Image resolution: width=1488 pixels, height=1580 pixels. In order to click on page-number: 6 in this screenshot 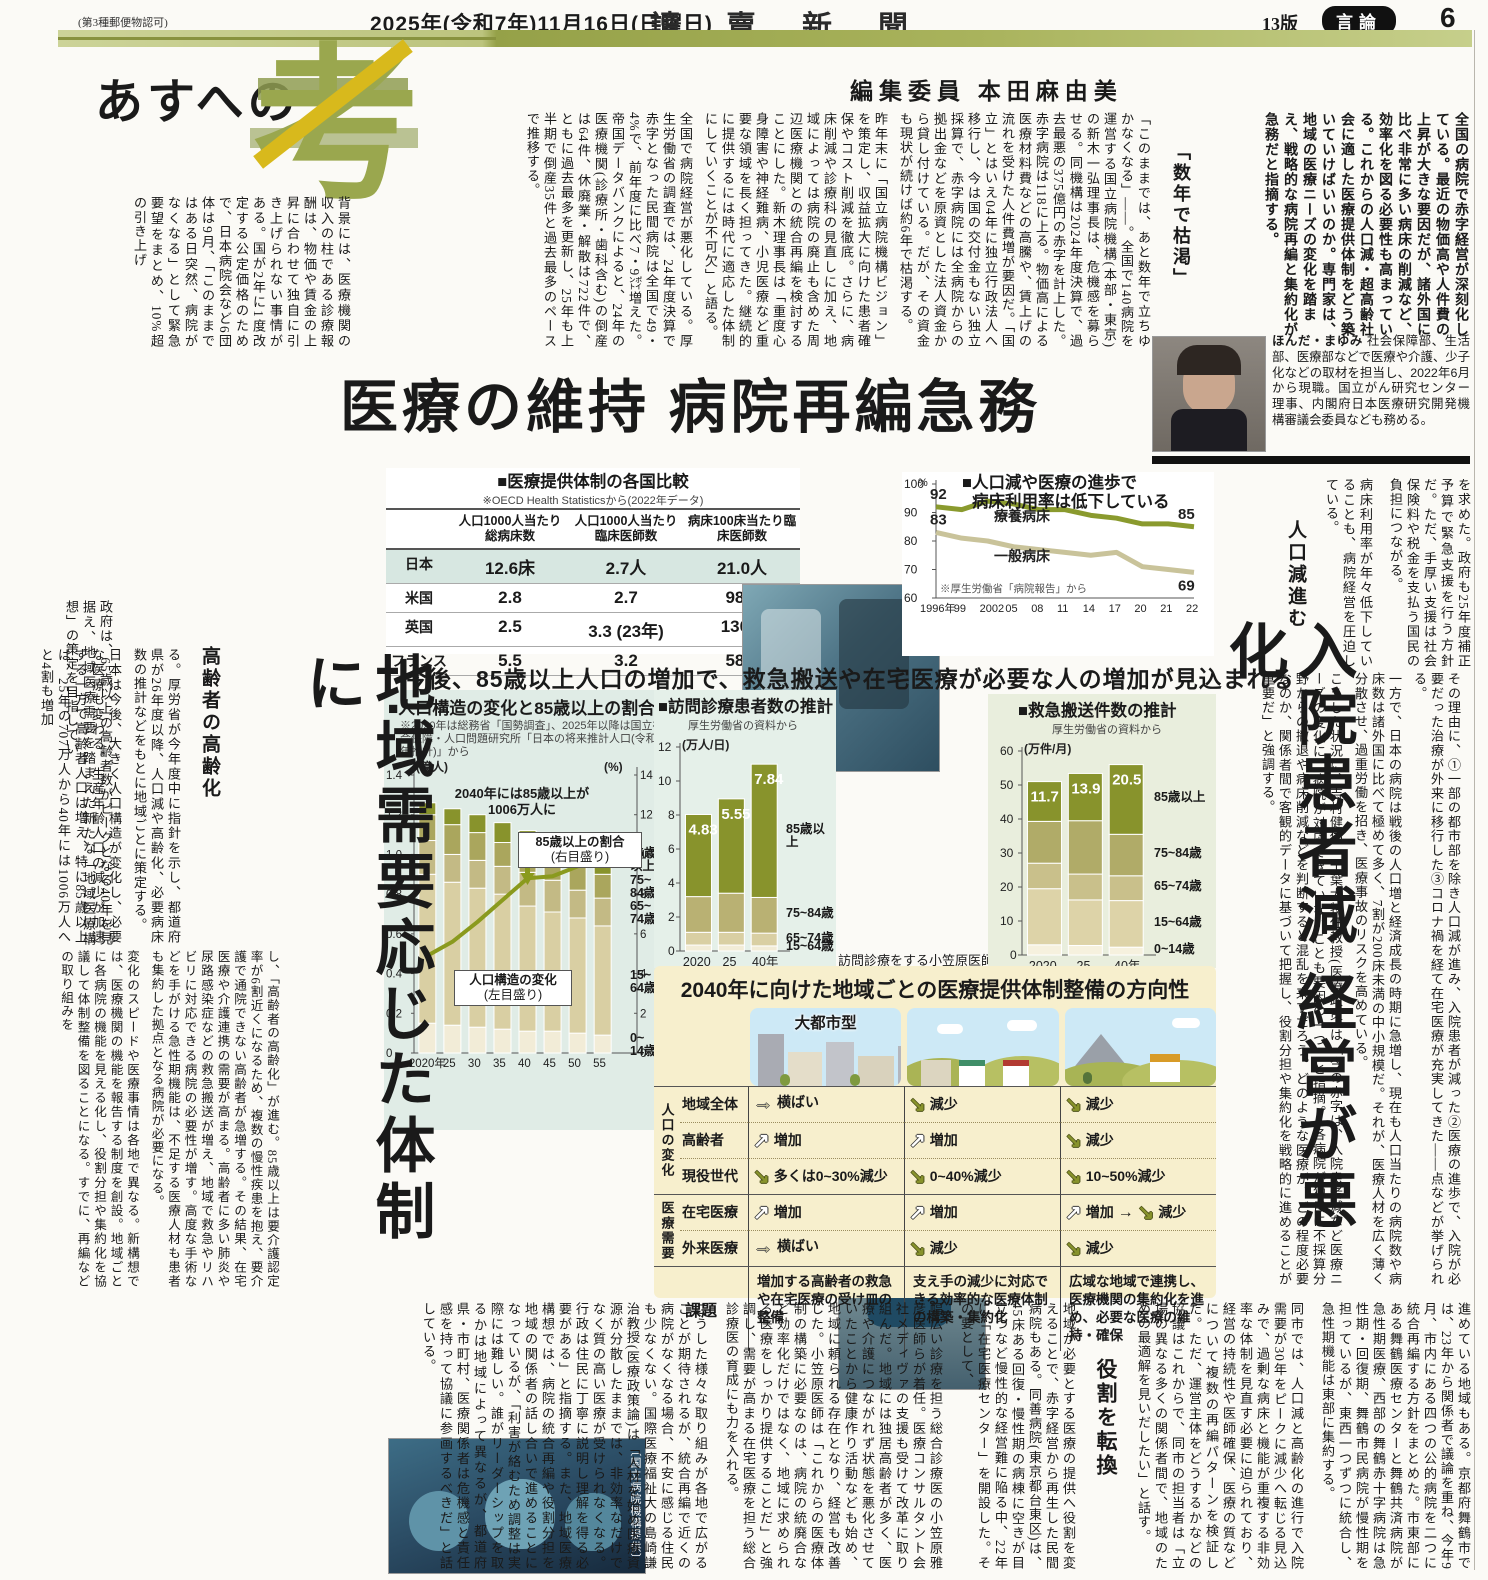, I will do `click(1448, 17)`.